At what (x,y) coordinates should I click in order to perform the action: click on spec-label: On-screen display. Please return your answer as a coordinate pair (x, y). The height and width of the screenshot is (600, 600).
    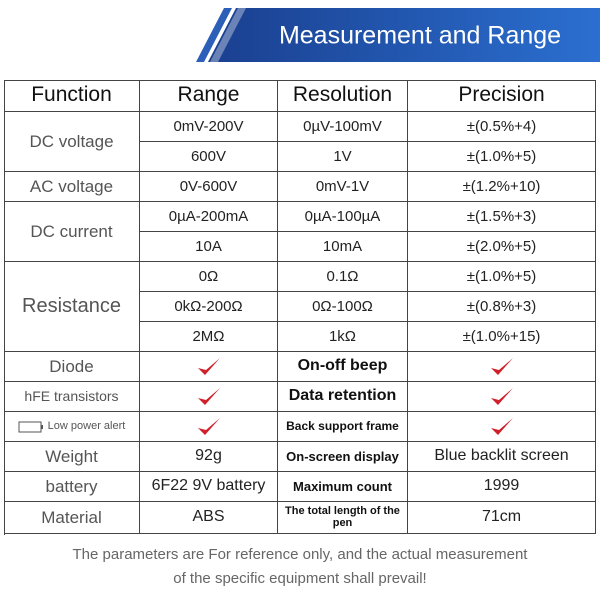
    Looking at the image, I should click on (343, 457).